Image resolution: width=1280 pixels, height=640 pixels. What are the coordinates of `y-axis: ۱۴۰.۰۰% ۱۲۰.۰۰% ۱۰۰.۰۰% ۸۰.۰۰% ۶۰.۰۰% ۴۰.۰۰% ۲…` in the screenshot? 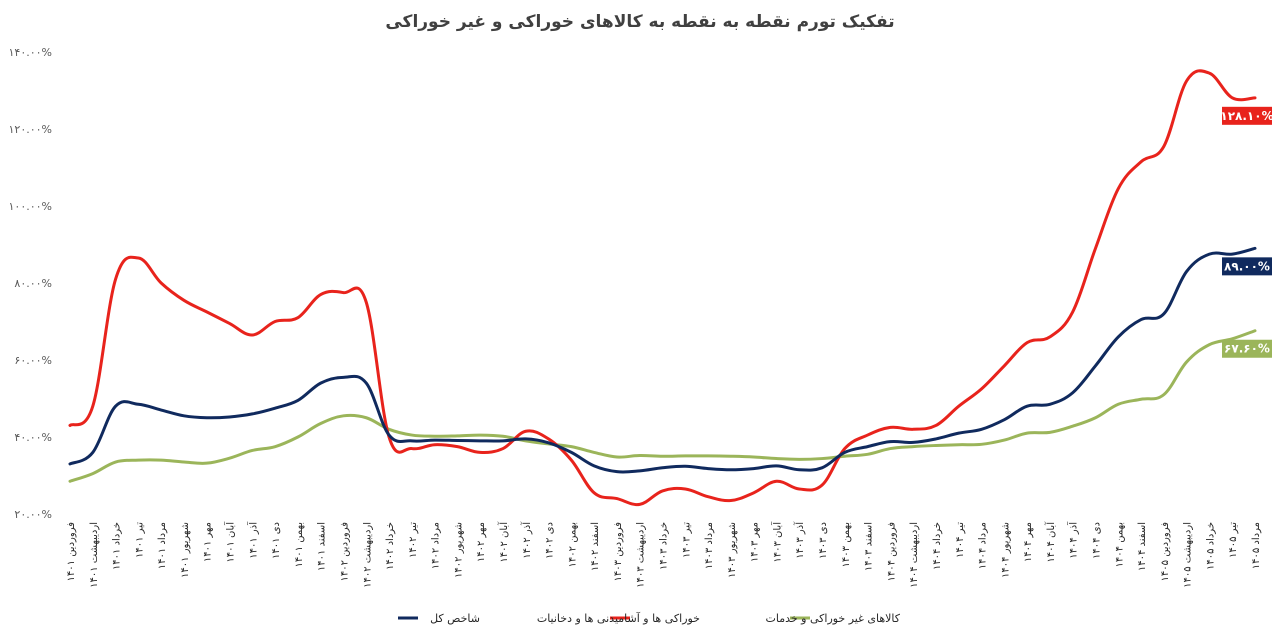 It's located at (31, 283).